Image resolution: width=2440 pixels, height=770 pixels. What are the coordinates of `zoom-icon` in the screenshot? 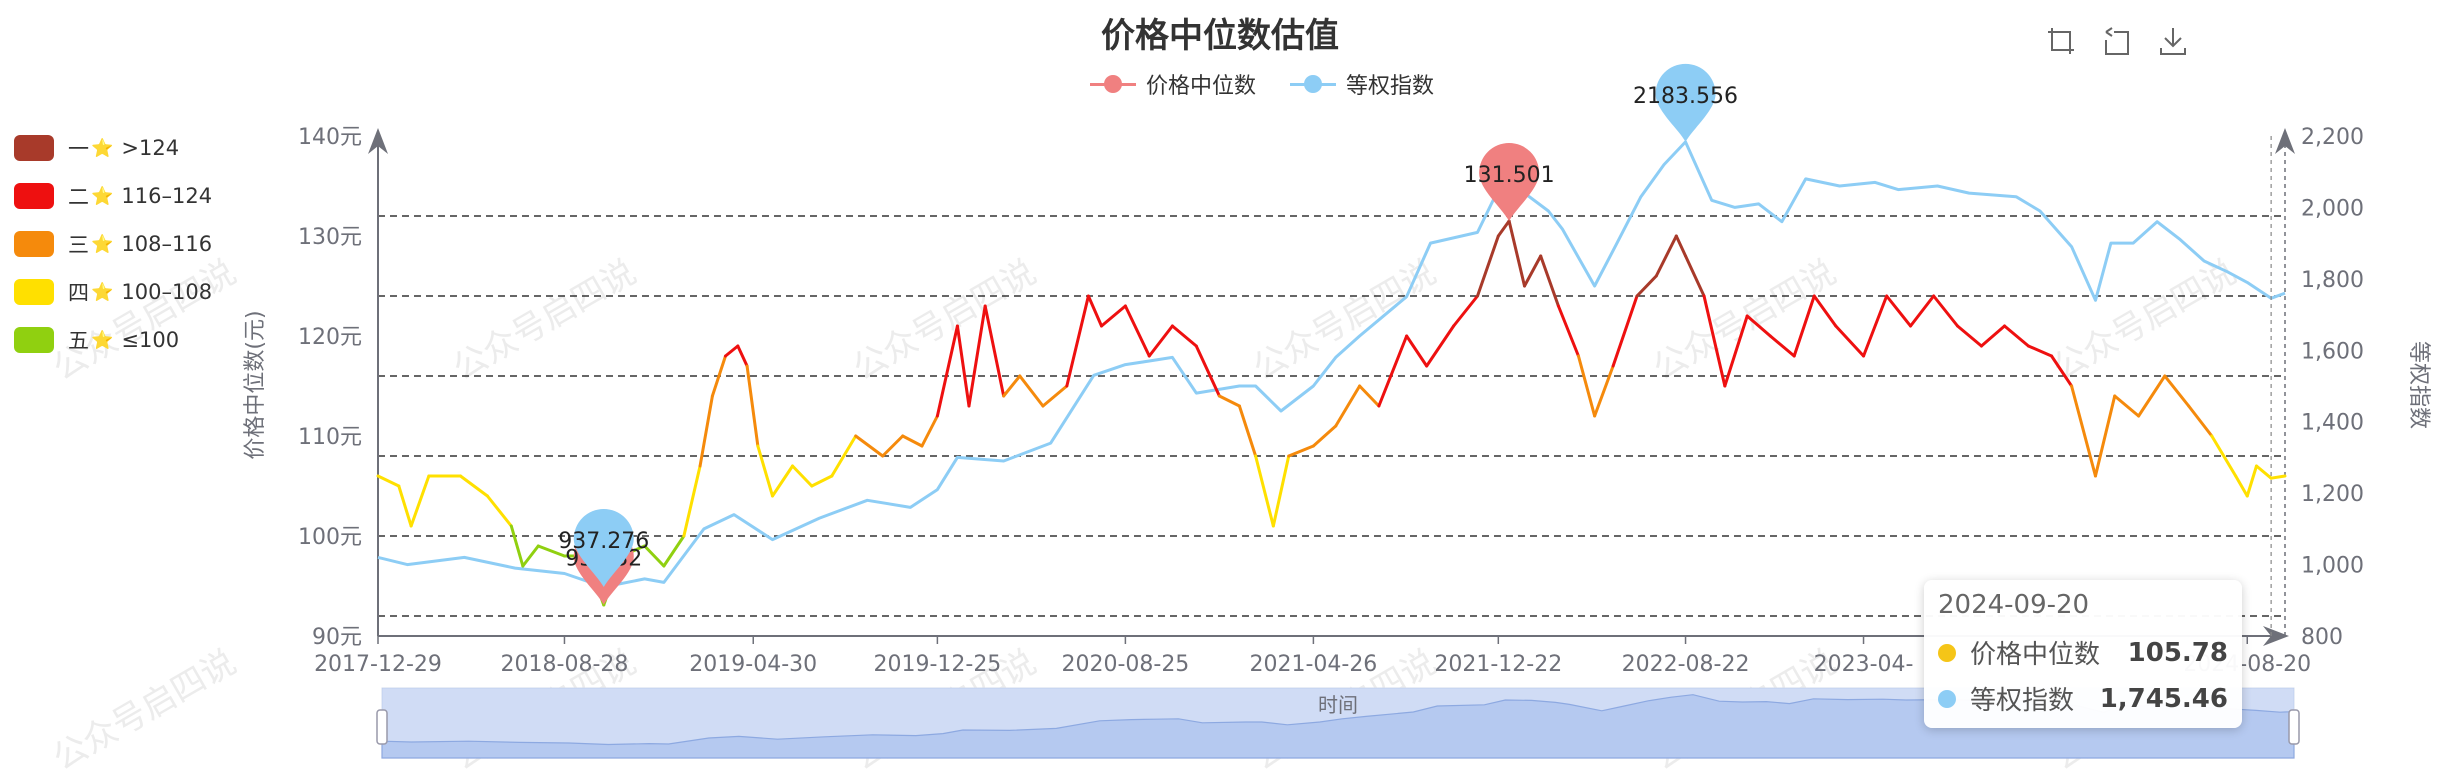 It's located at (2061, 41).